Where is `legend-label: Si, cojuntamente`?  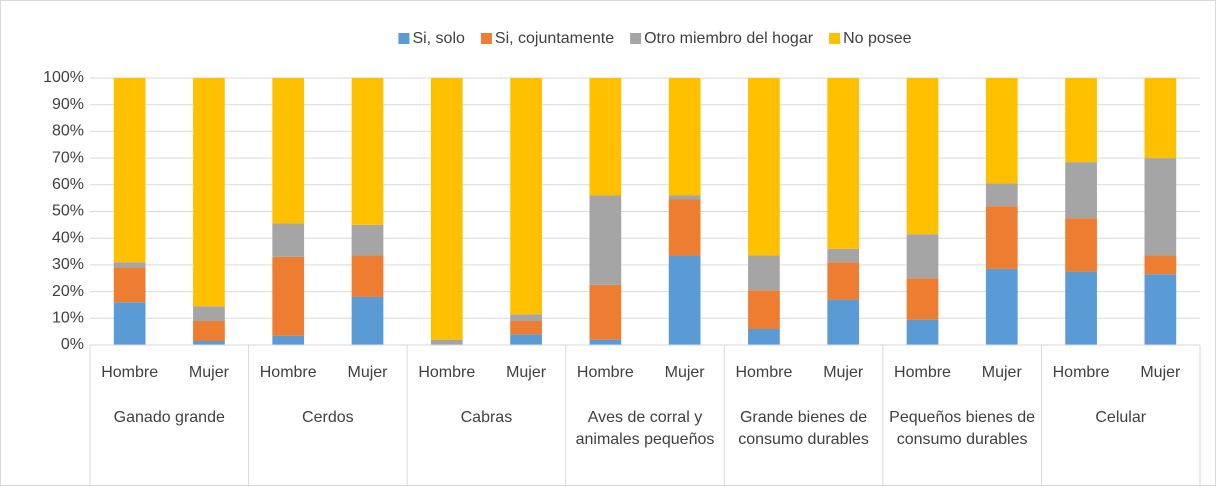 legend-label: Si, cojuntamente is located at coordinates (554, 38).